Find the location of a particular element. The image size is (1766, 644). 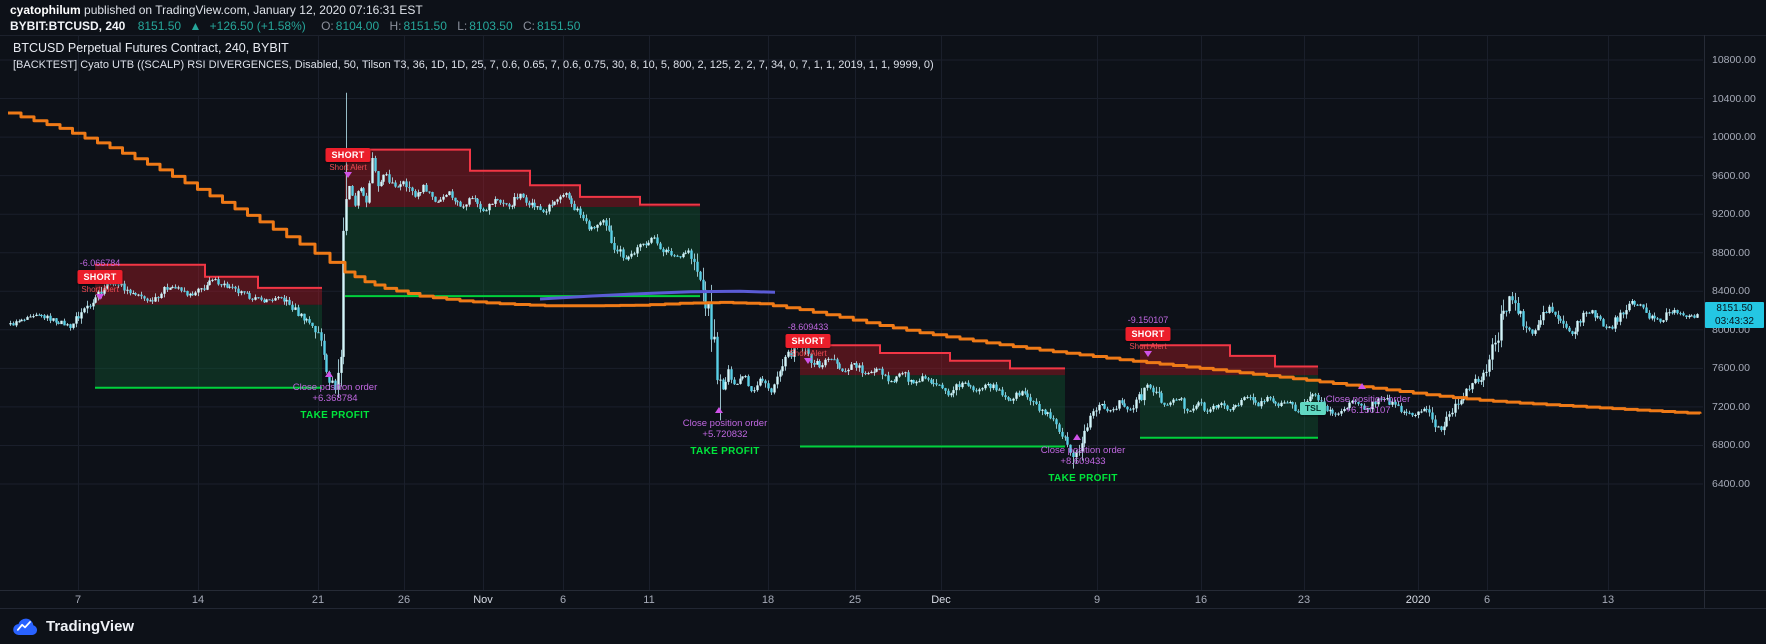

last-price: 8151.50 is located at coordinates (159, 26).